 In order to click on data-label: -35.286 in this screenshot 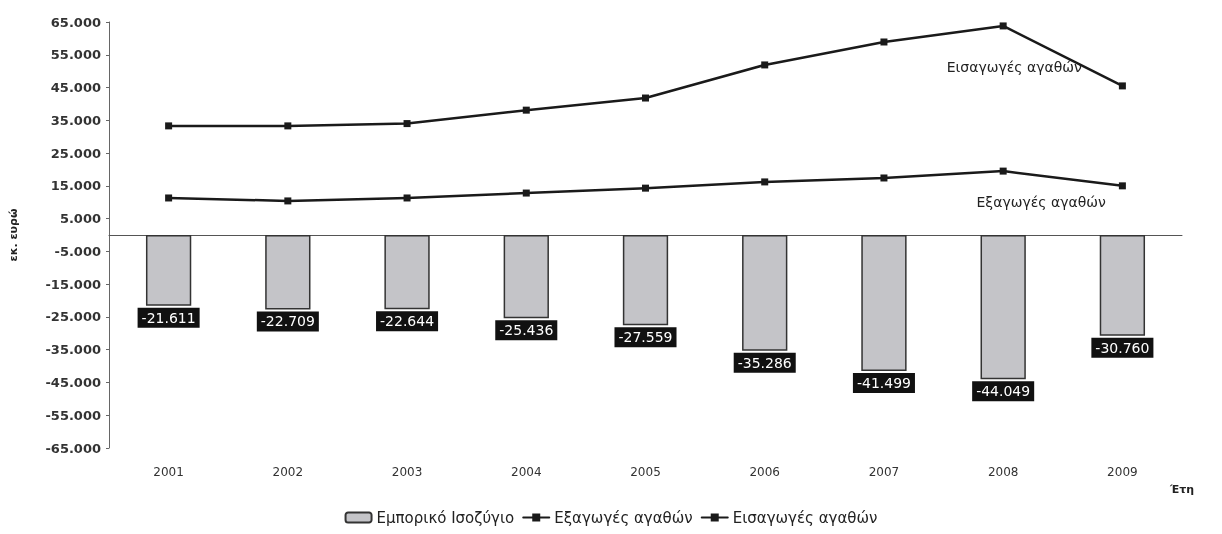, I will do `click(764, 362)`.